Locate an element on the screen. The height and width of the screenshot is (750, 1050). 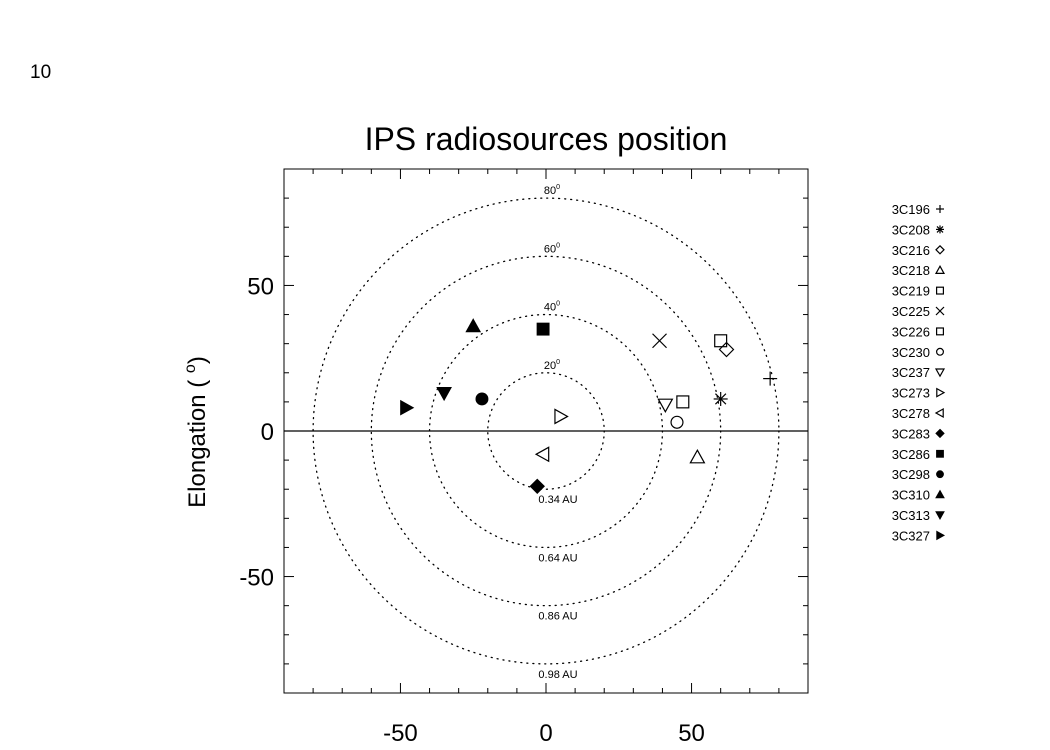
y-axis-label-text: Elongation ( is located at coordinates (197, 440).